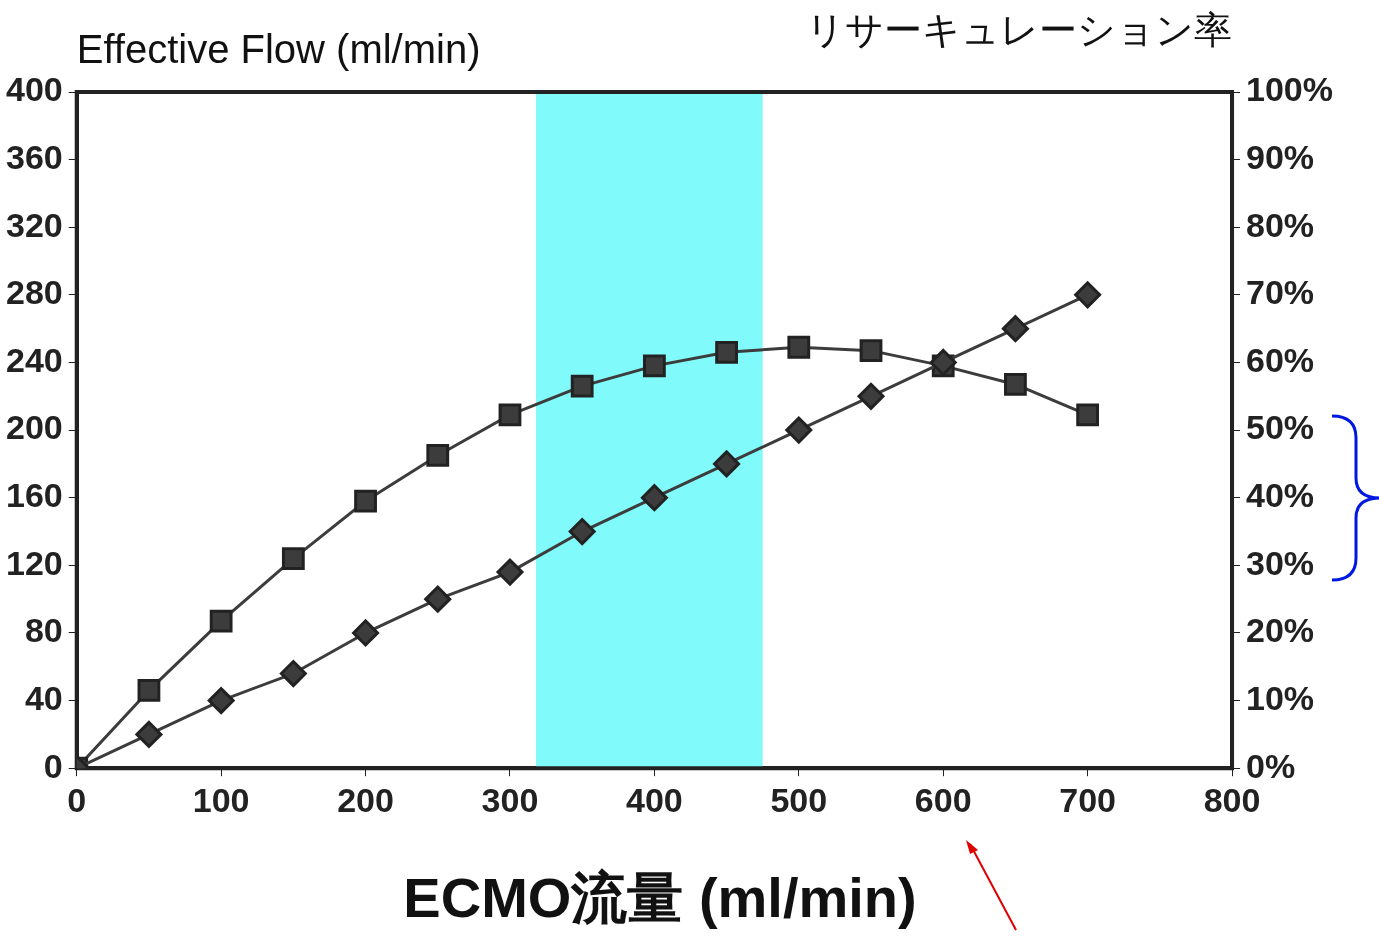  I want to click on y-tick-label: 200, so click(34, 427).